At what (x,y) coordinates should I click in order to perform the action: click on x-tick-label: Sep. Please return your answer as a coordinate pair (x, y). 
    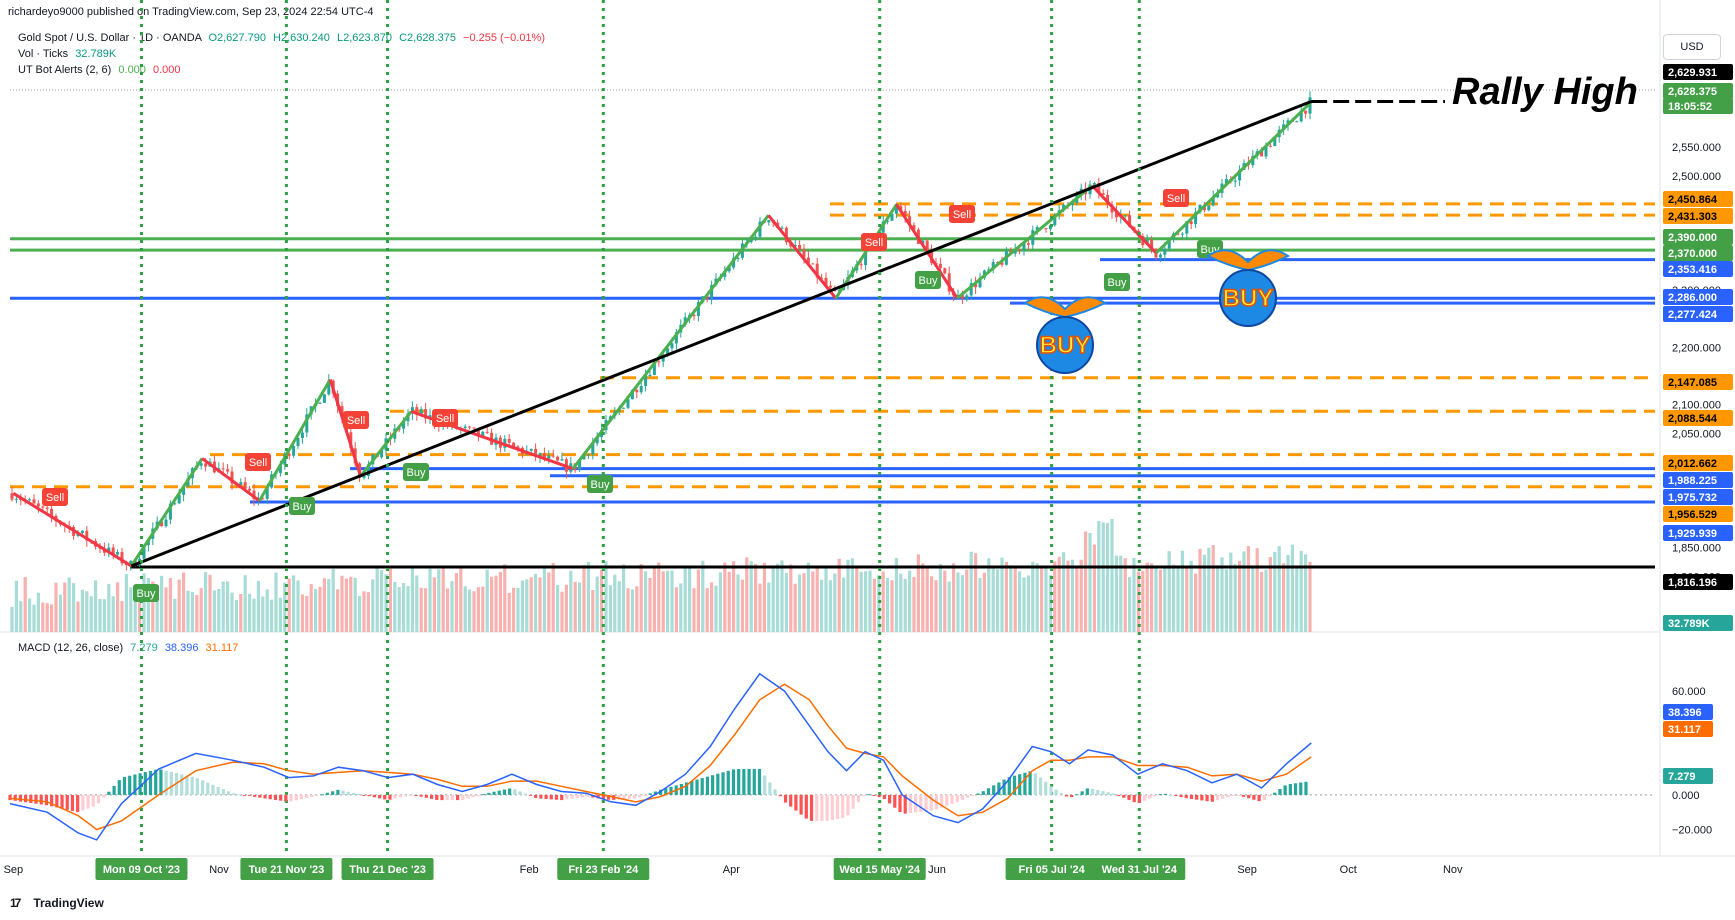
    Looking at the image, I should click on (14, 870).